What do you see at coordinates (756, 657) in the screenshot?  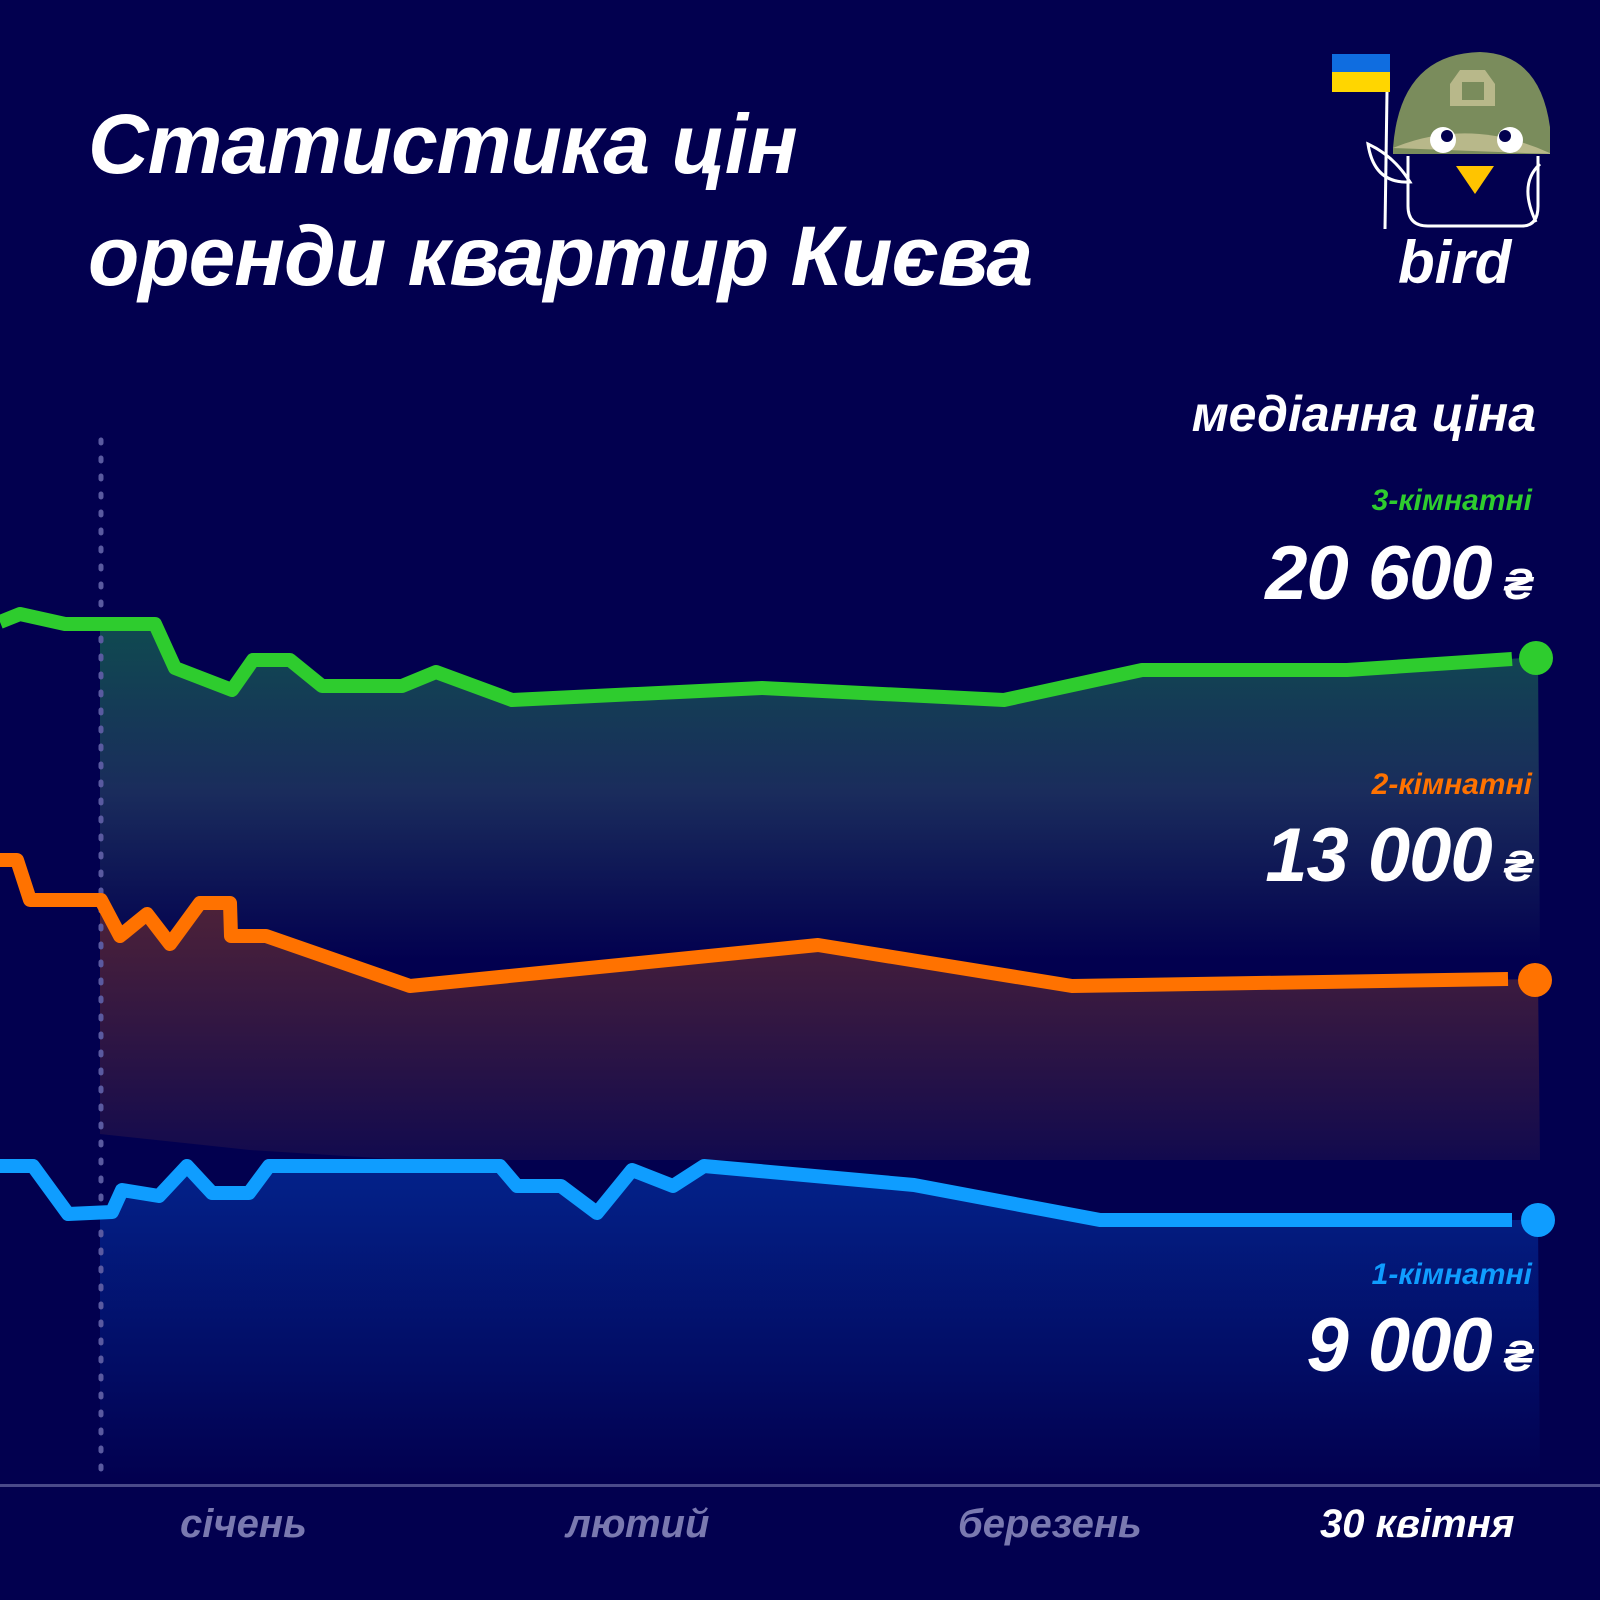 I see `line-3-room` at bounding box center [756, 657].